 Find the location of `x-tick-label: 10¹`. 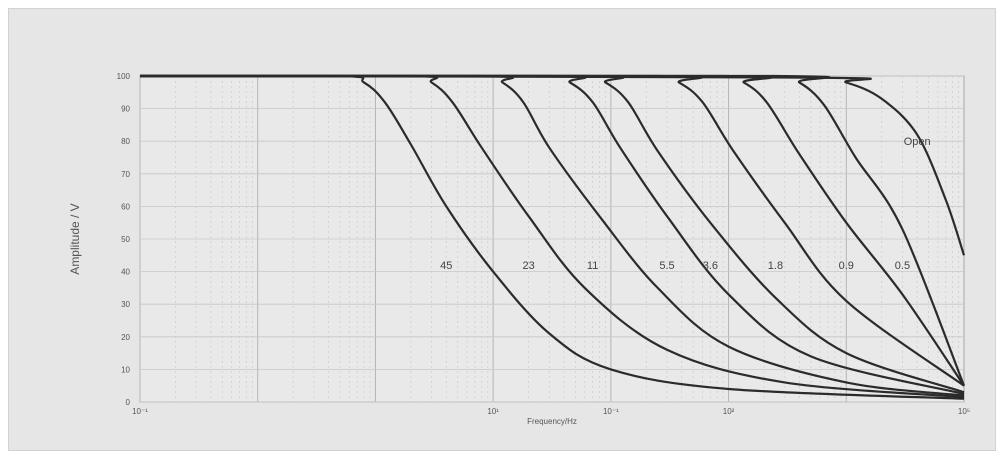

x-tick-label: 10¹ is located at coordinates (493, 411).